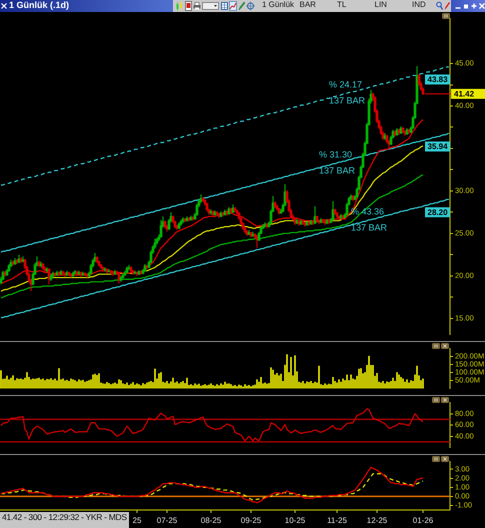 The image size is (485, 528). I want to click on x-tick-label: 10-25, so click(295, 521).